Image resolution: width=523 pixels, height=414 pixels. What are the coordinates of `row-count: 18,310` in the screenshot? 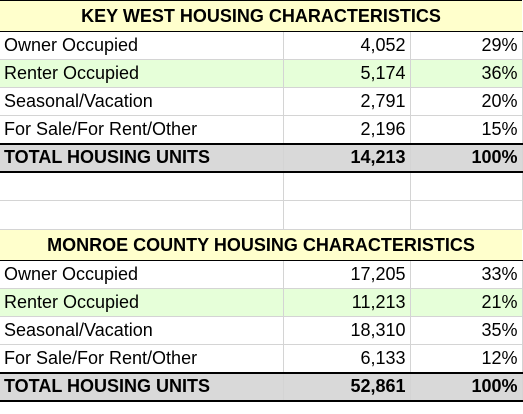 It's located at (347, 330).